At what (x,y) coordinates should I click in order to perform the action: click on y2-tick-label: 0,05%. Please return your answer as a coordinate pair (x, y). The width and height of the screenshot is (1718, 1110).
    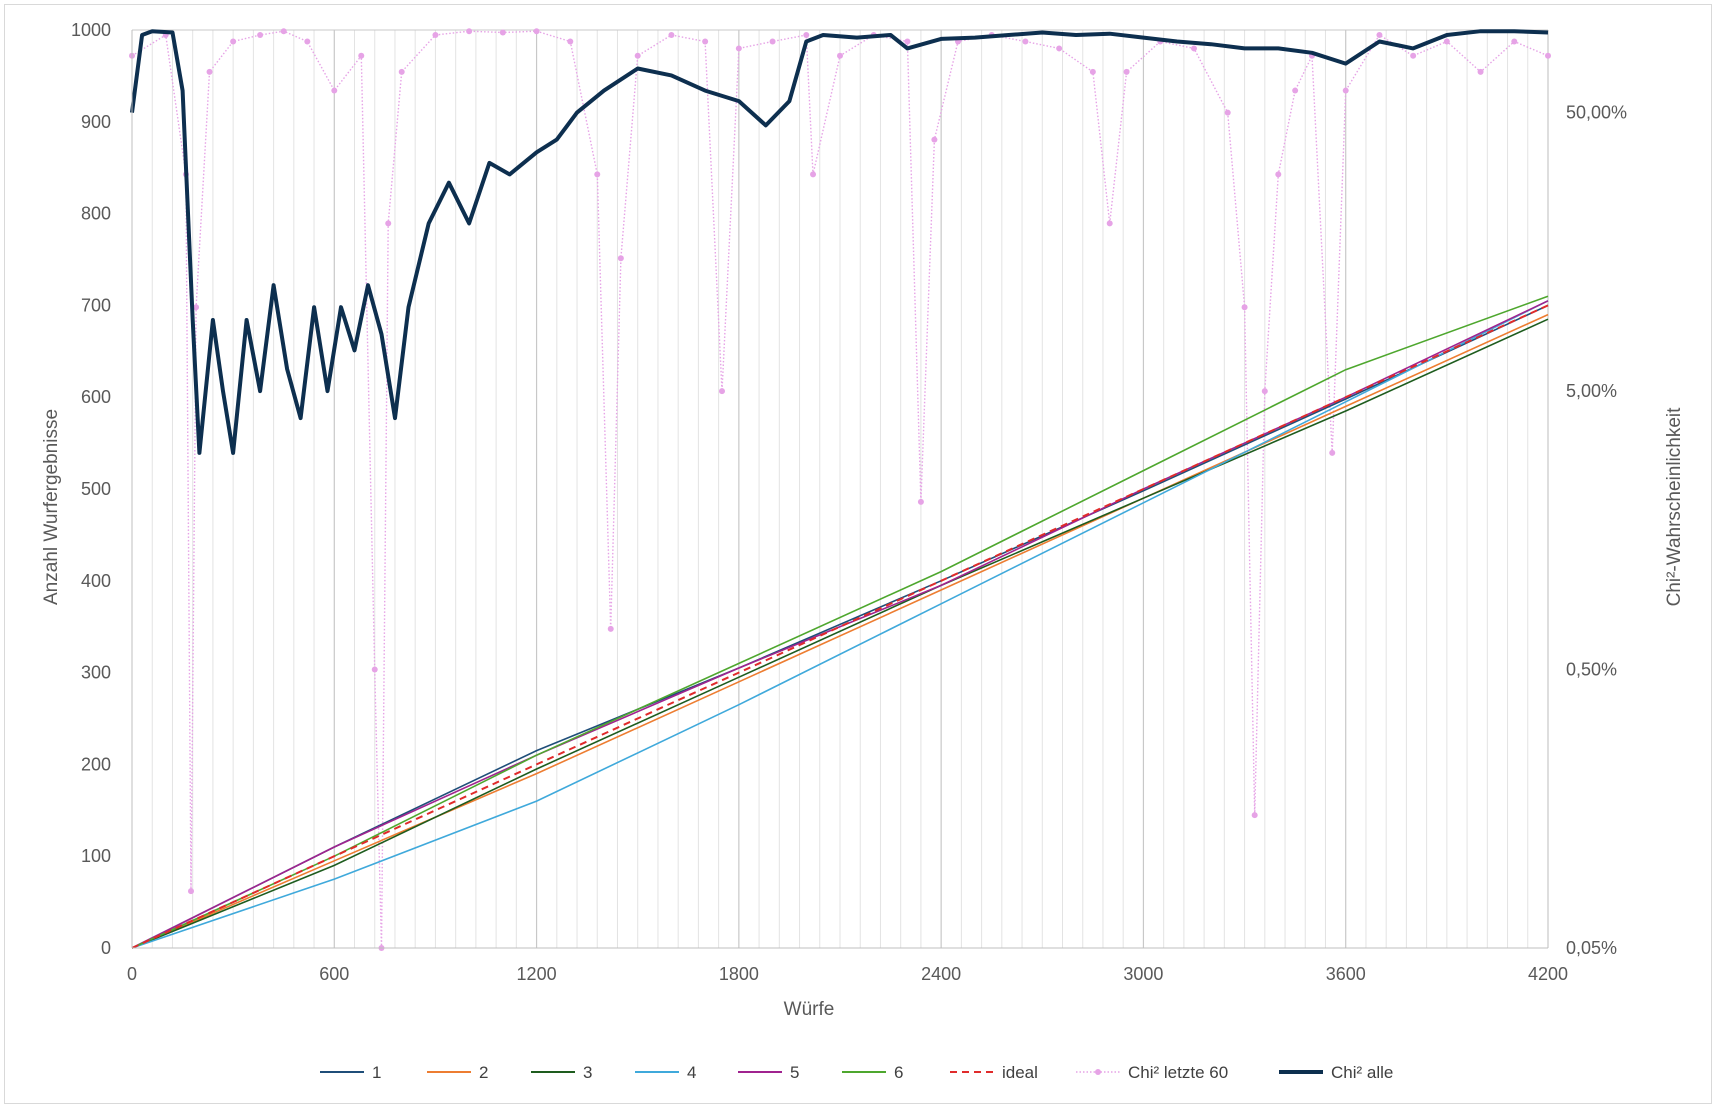
    Looking at the image, I should click on (1591, 948).